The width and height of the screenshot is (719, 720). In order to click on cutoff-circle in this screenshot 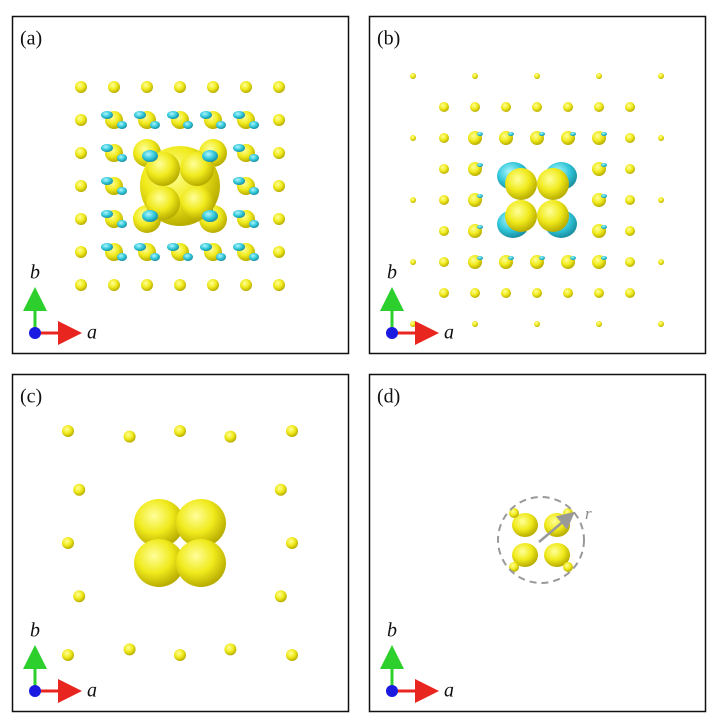, I will do `click(541, 540)`.